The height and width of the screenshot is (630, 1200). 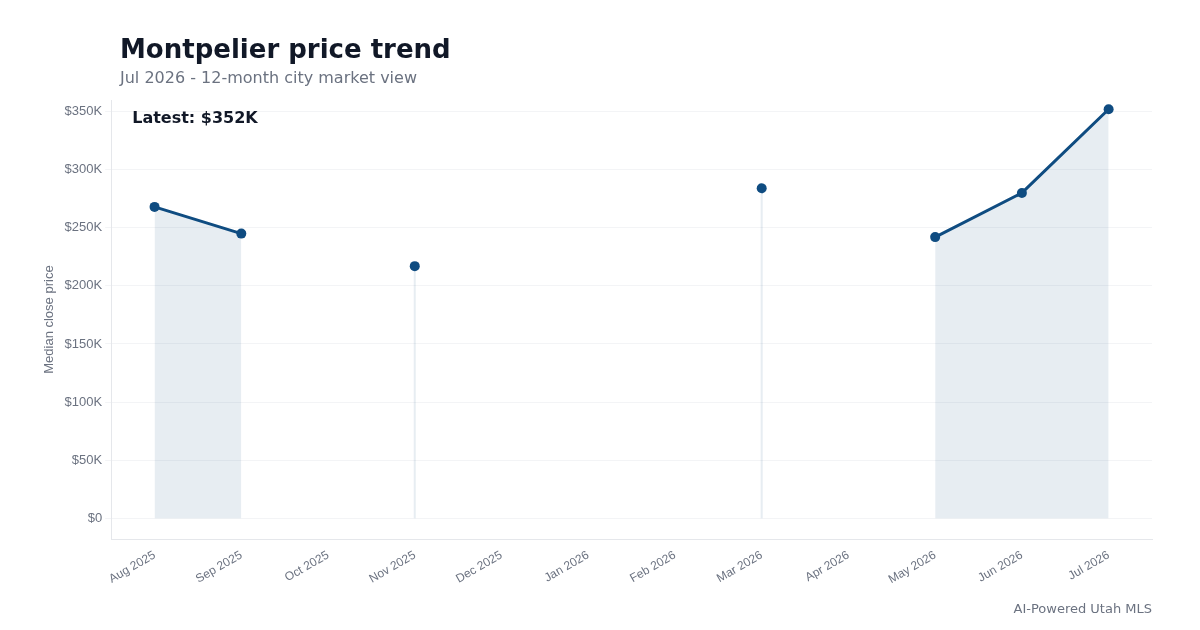 What do you see at coordinates (827, 566) in the screenshot?
I see `x-tick-label: Apr 2026` at bounding box center [827, 566].